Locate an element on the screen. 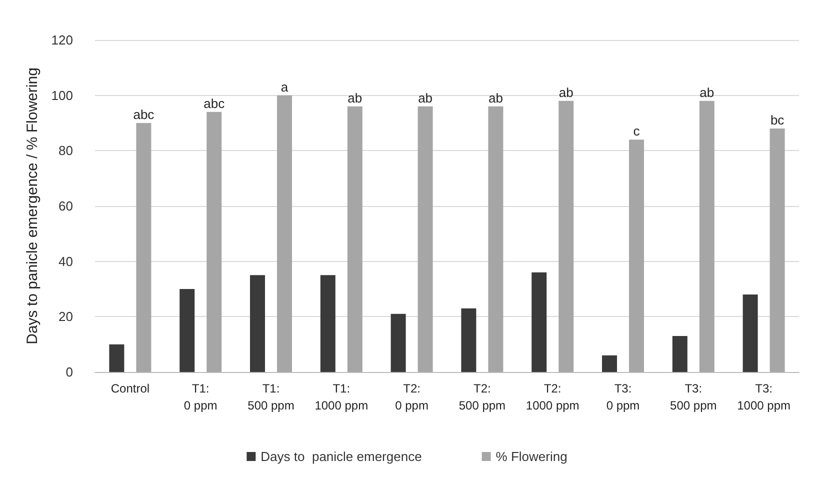 The width and height of the screenshot is (814, 490). data-label: bc is located at coordinates (777, 120).